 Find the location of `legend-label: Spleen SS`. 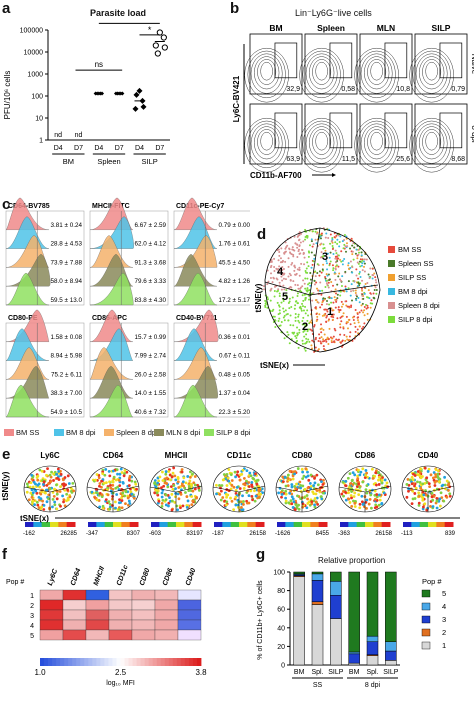

legend-label: Spleen SS is located at coordinates (415, 263).